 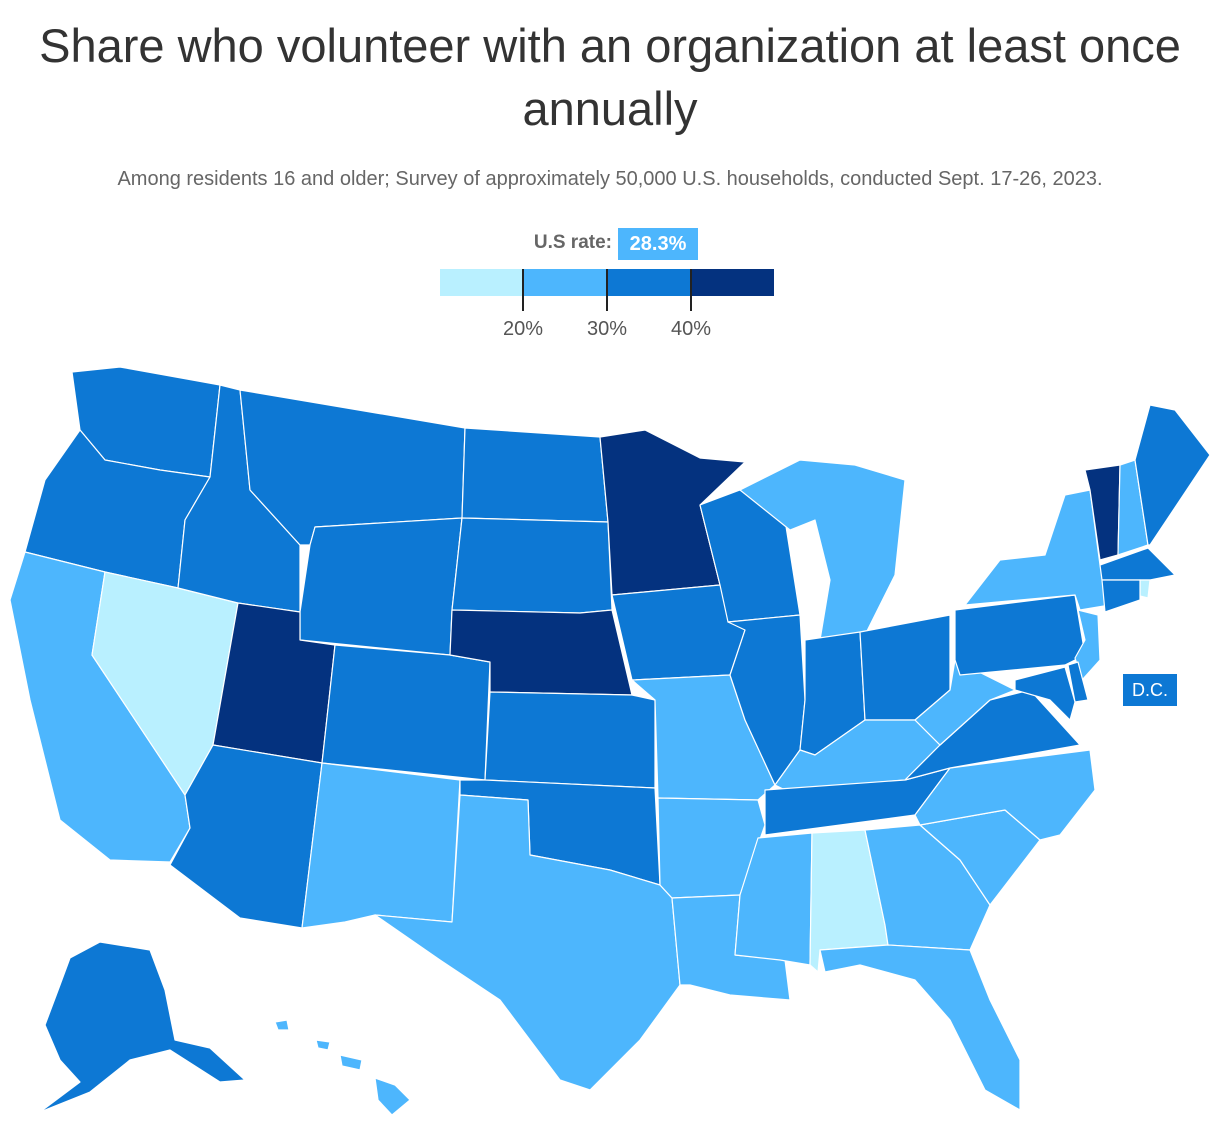 What do you see at coordinates (607, 329) in the screenshot?
I see `legend-tick-label-2: 30%` at bounding box center [607, 329].